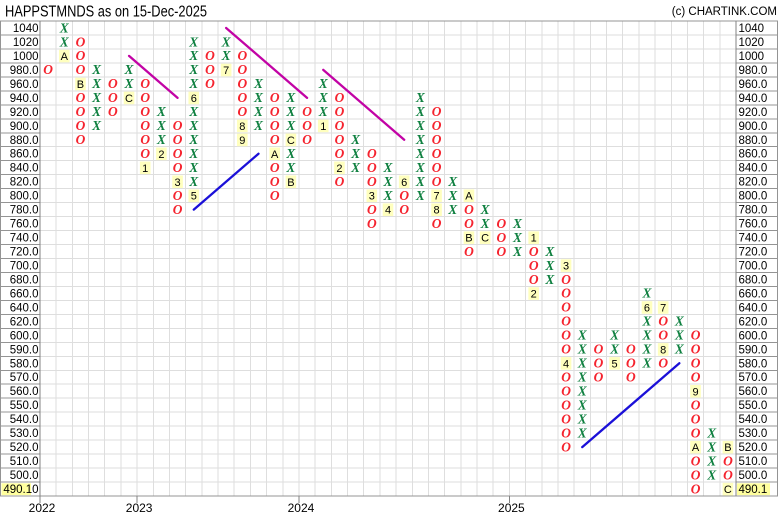 The width and height of the screenshot is (778, 531). What do you see at coordinates (24, 336) in the screenshot?
I see `svg-text: 600.0` at bounding box center [24, 336].